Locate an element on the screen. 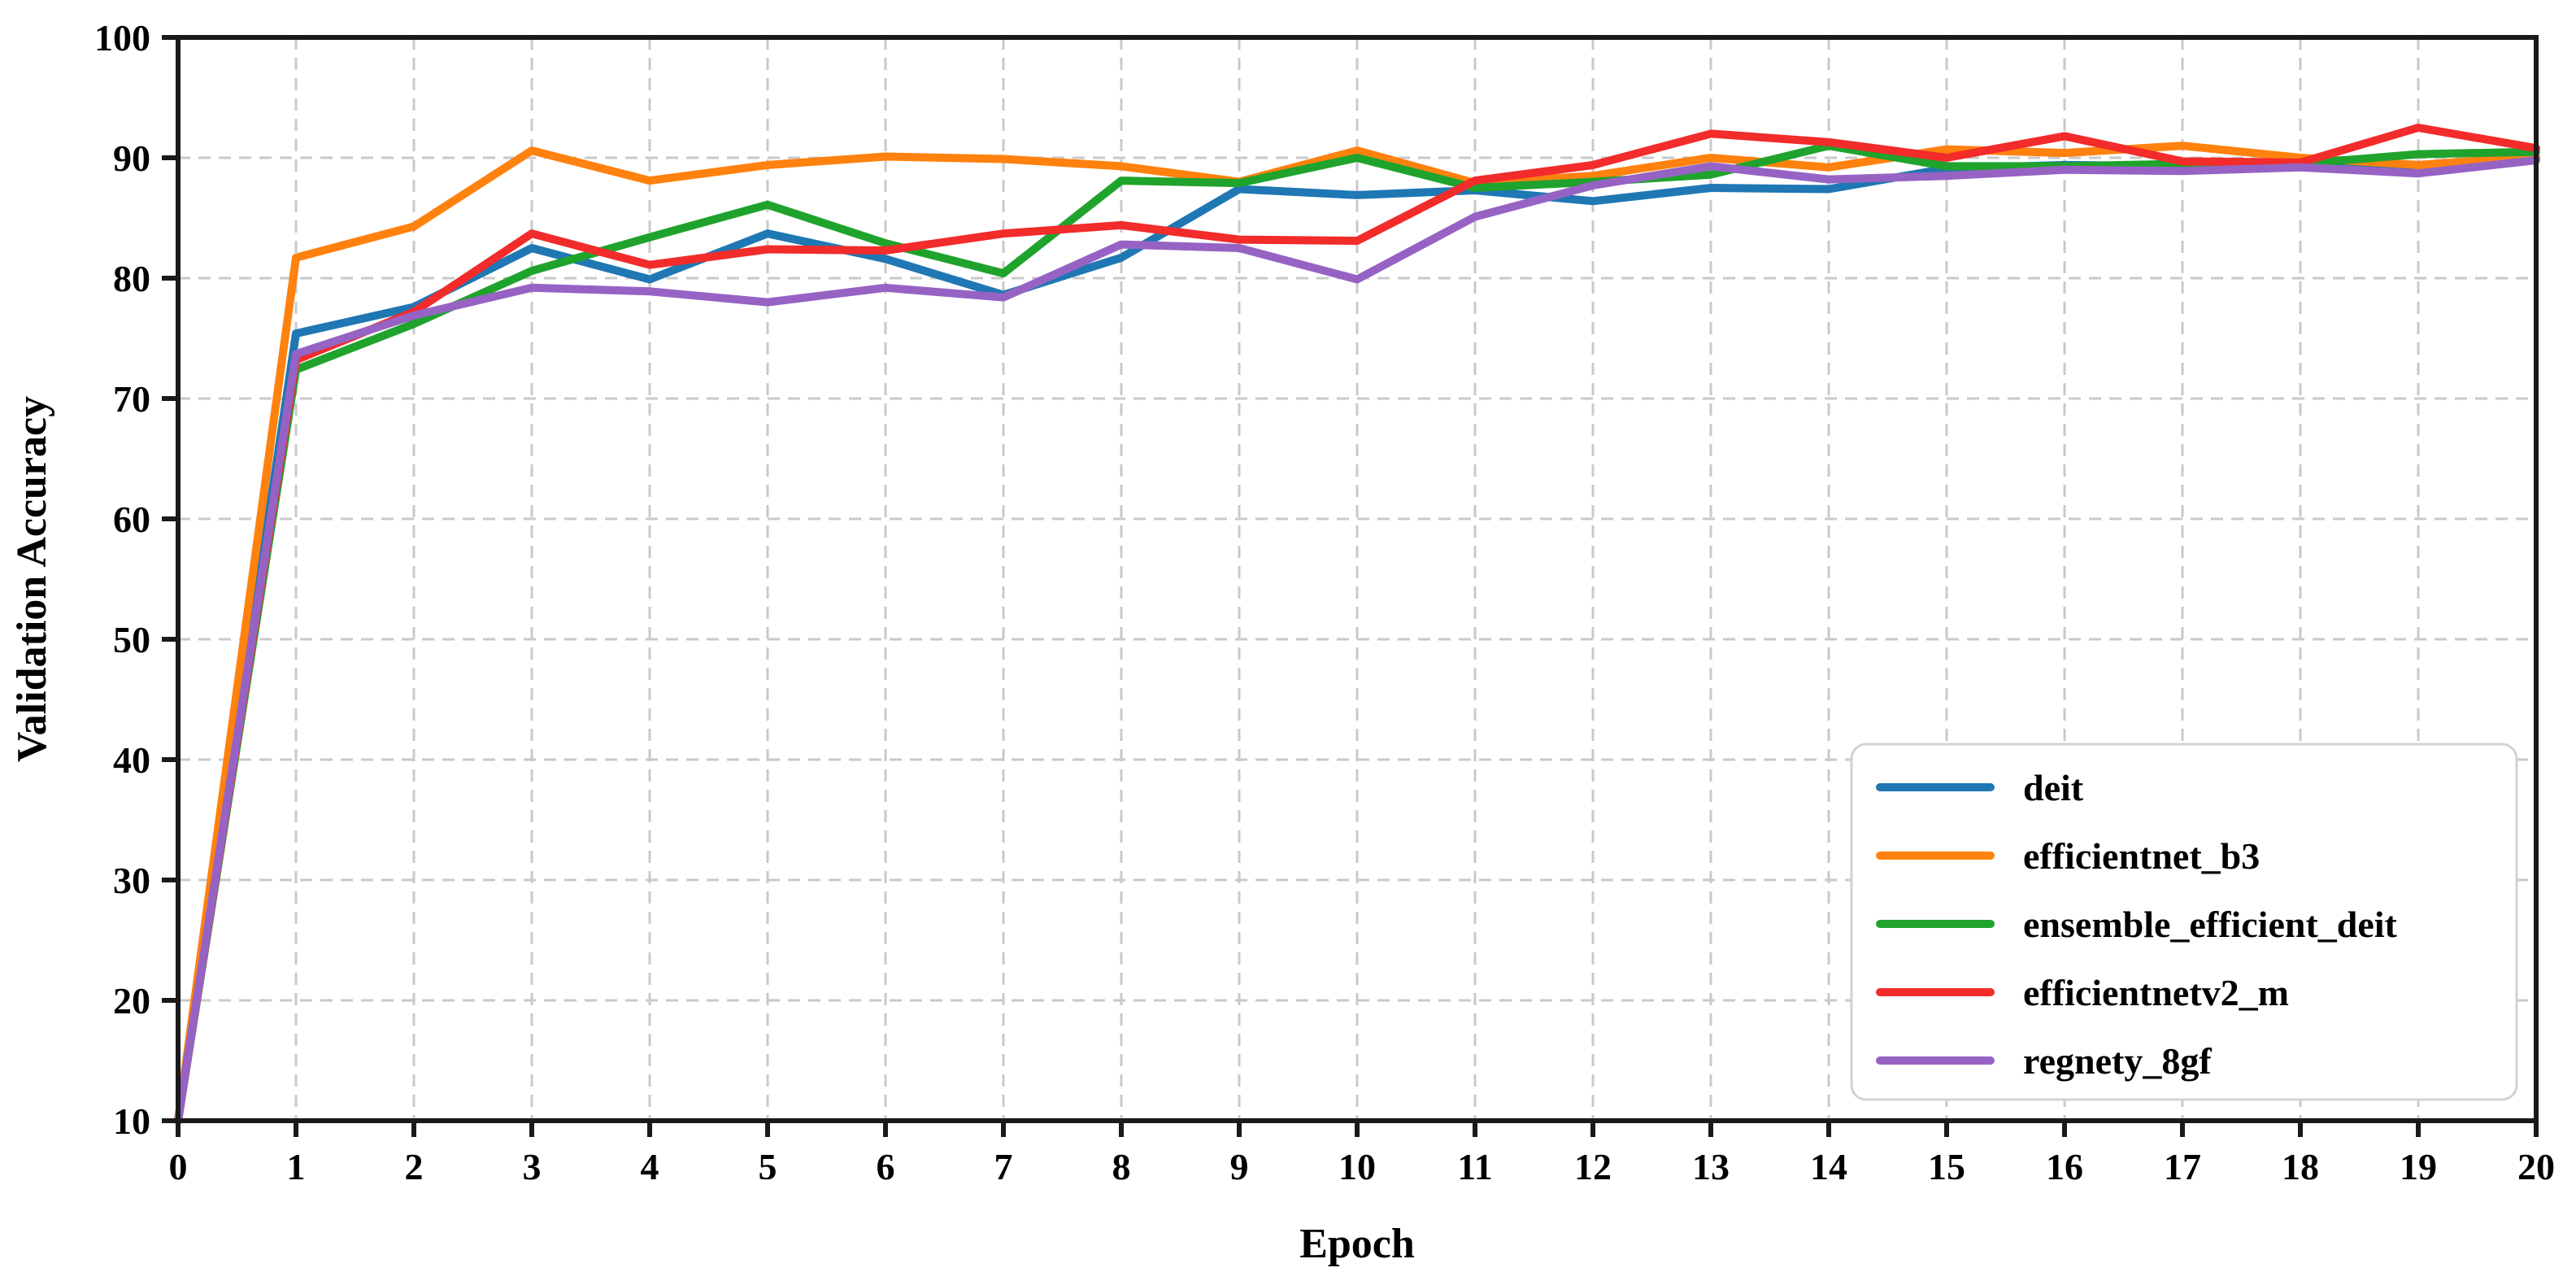  x-tick-label: 13 is located at coordinates (1711, 1166).